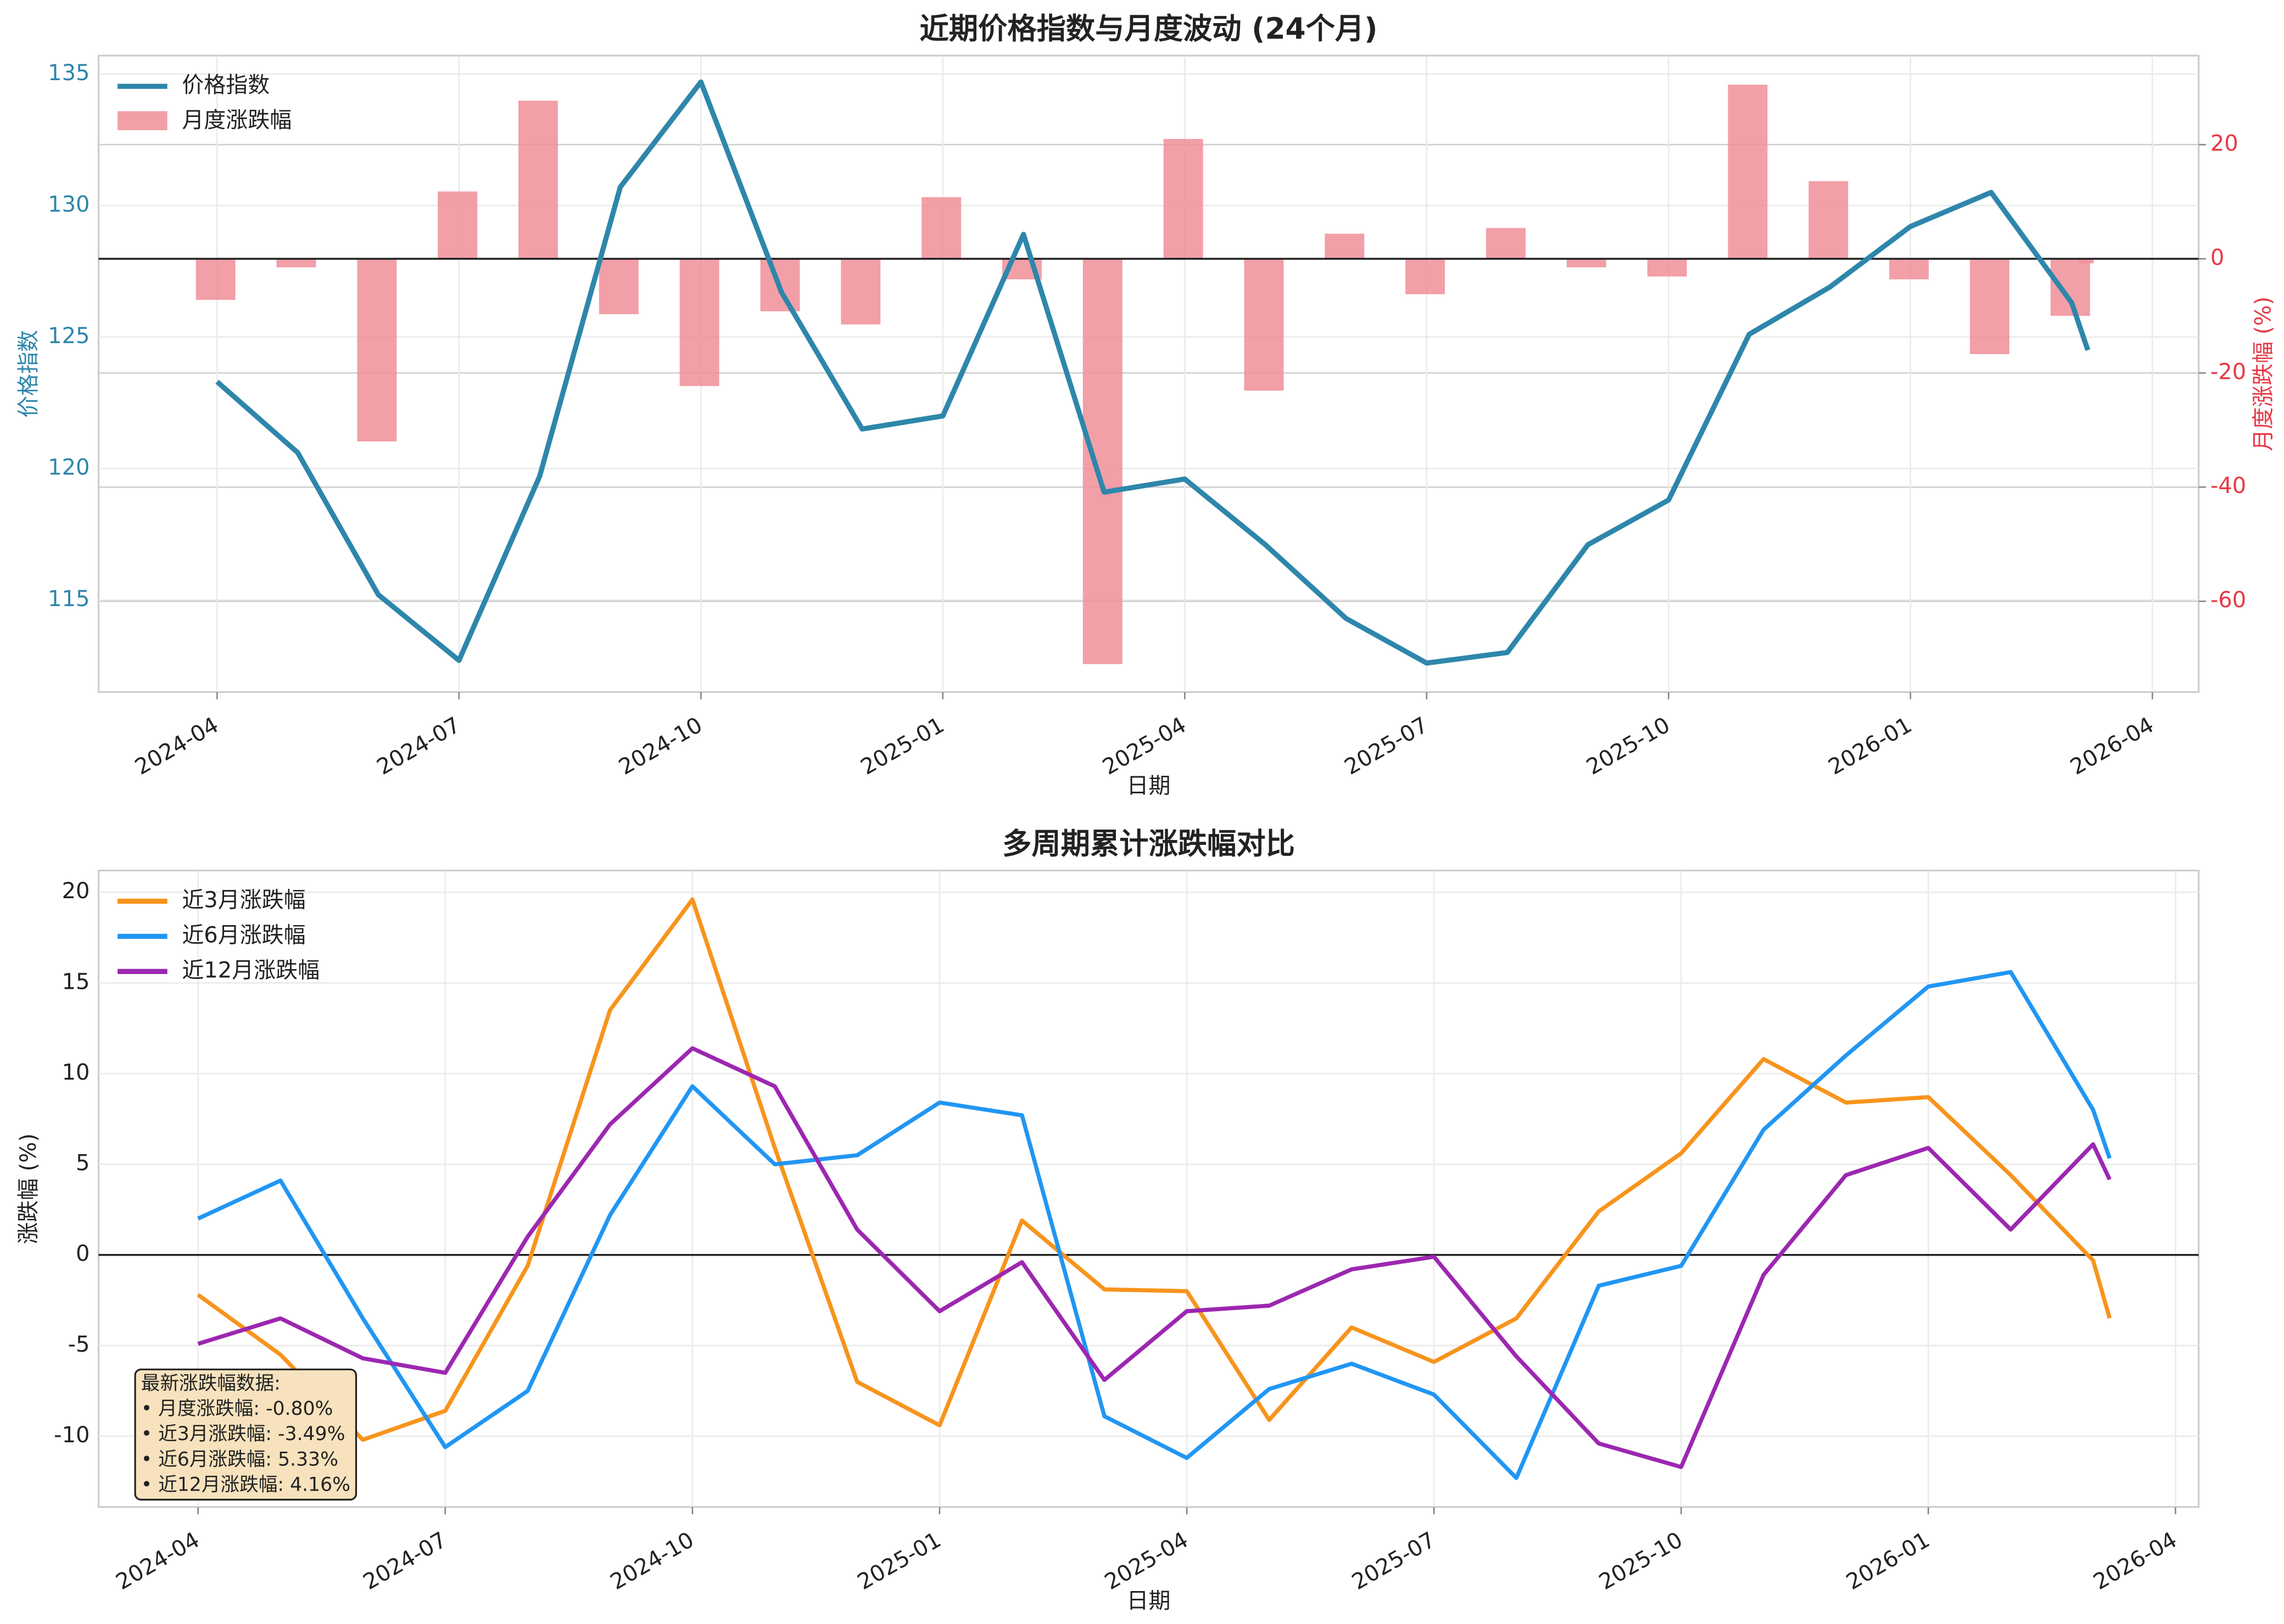  What do you see at coordinates (211, 1384) in the screenshot?
I see `annotation-text: 最新涨跌幅数据:` at bounding box center [211, 1384].